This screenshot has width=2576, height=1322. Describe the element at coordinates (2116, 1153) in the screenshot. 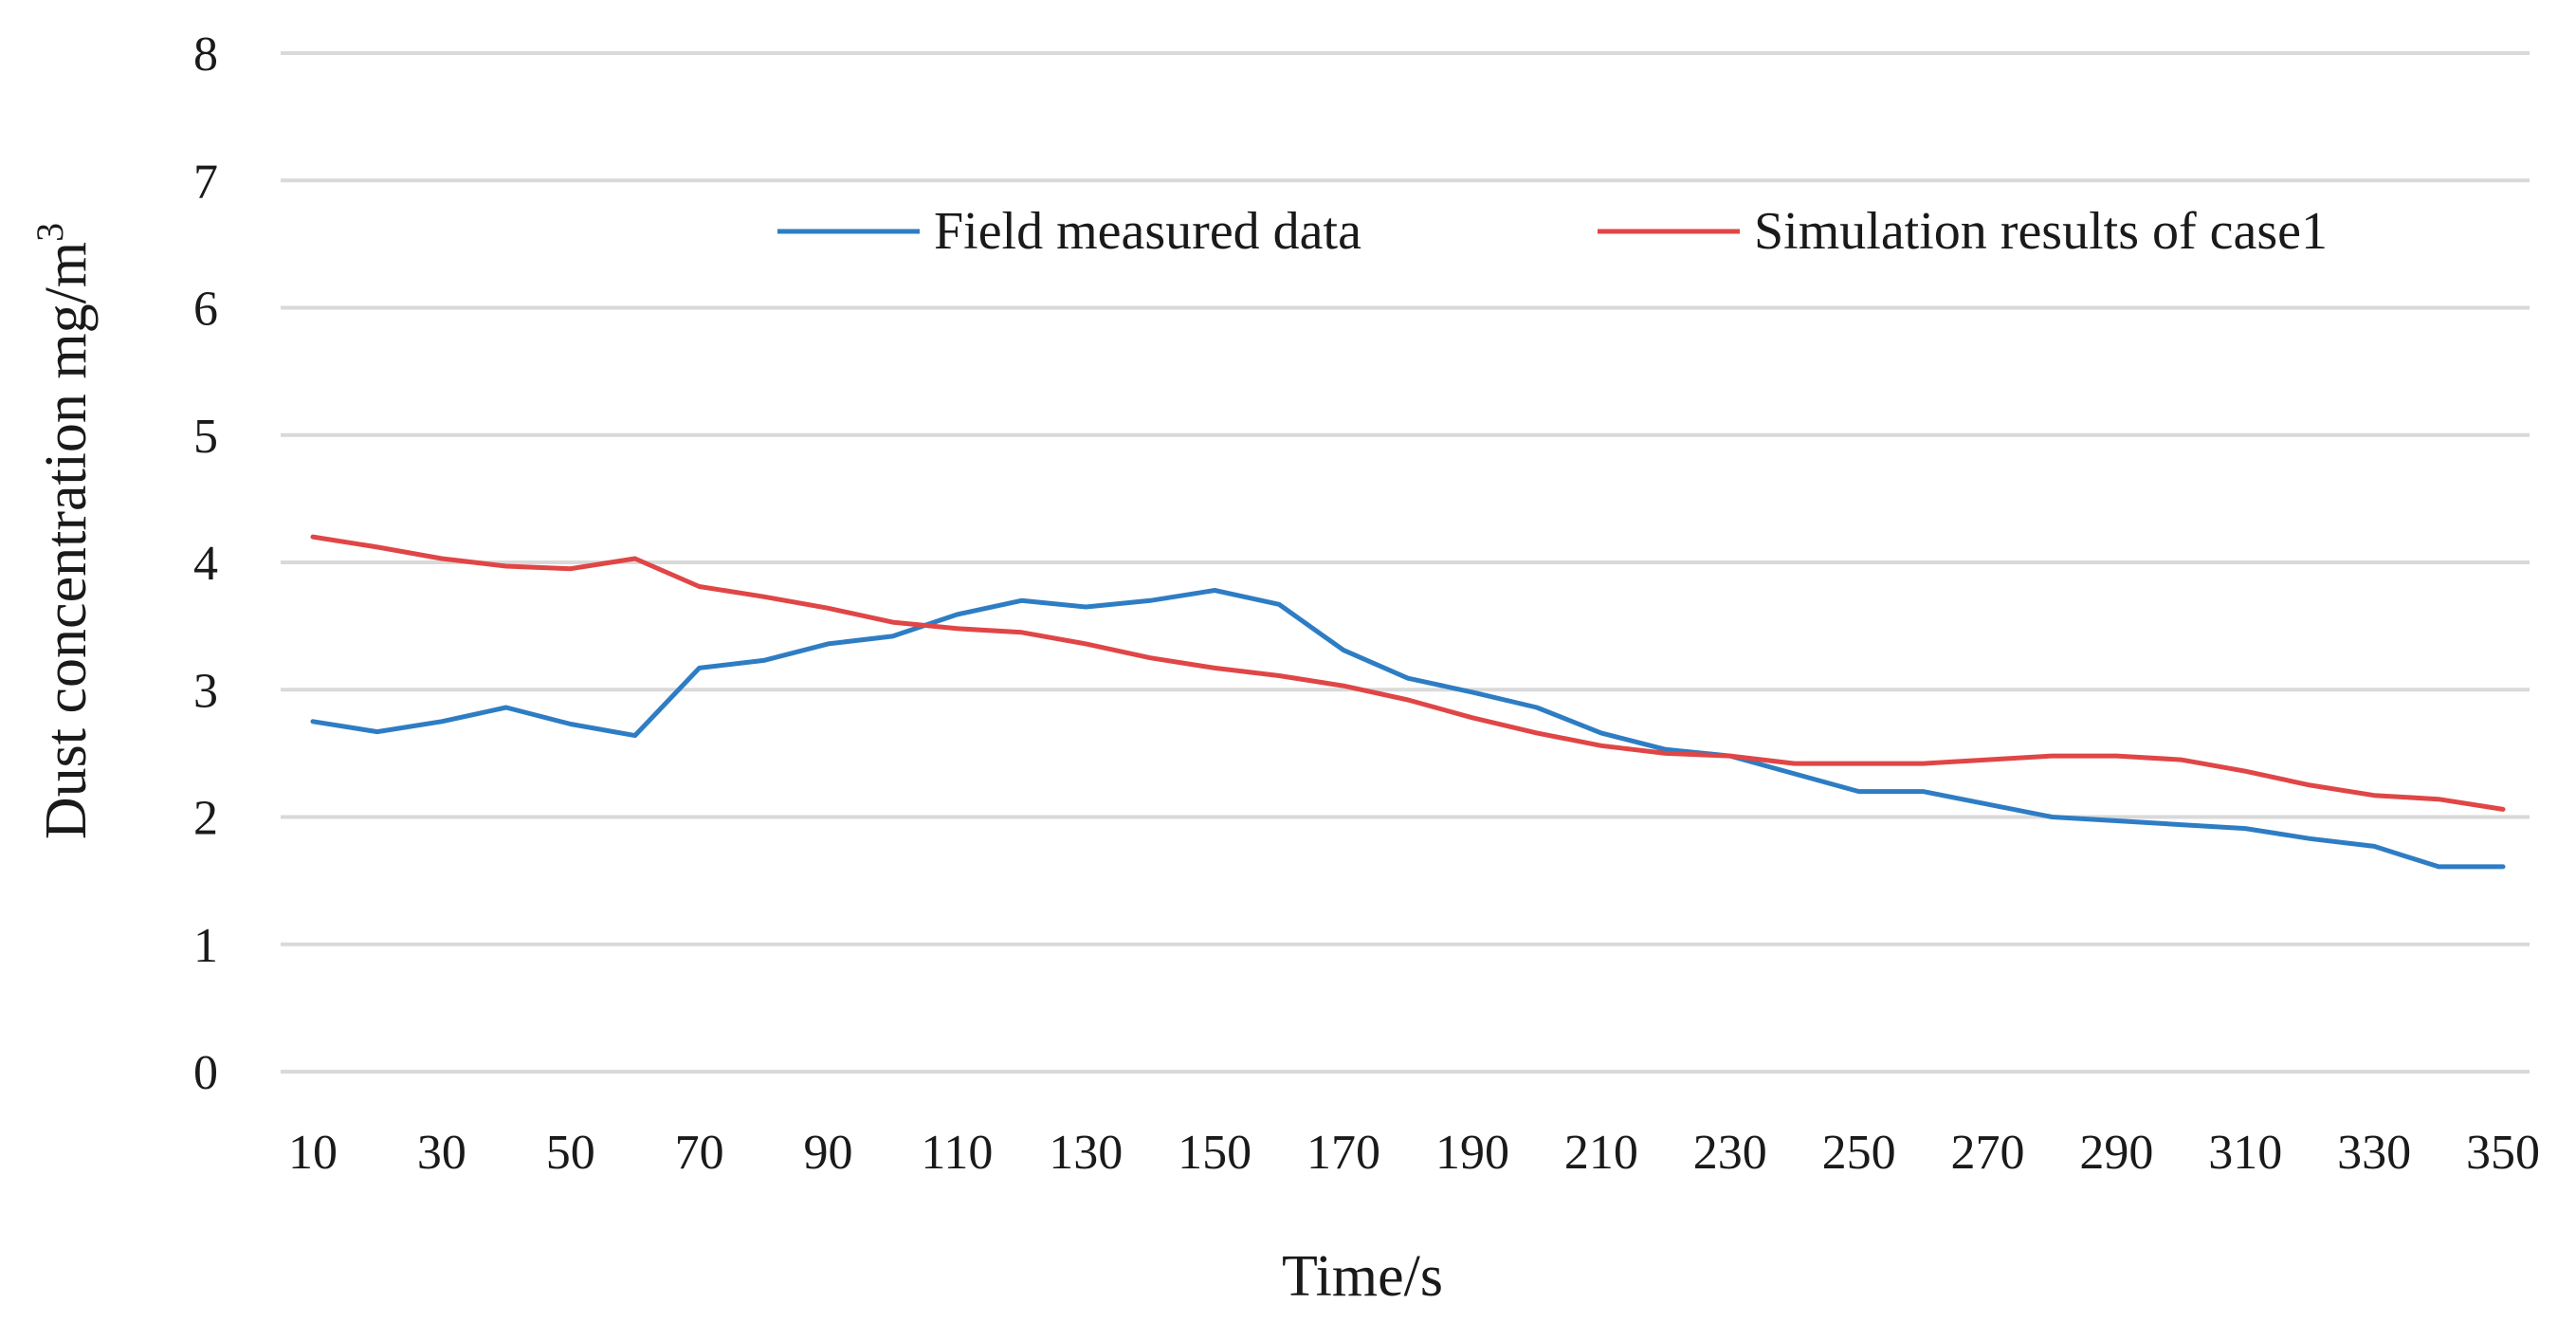

I see `x-tick-label: 290` at that location.